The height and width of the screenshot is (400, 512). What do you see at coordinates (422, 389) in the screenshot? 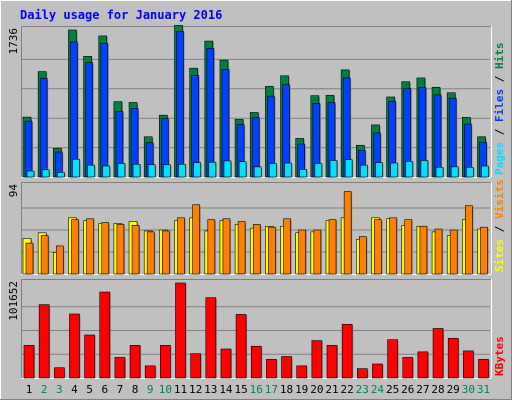
I see `x-tick-label-day-27: 27` at bounding box center [422, 389].